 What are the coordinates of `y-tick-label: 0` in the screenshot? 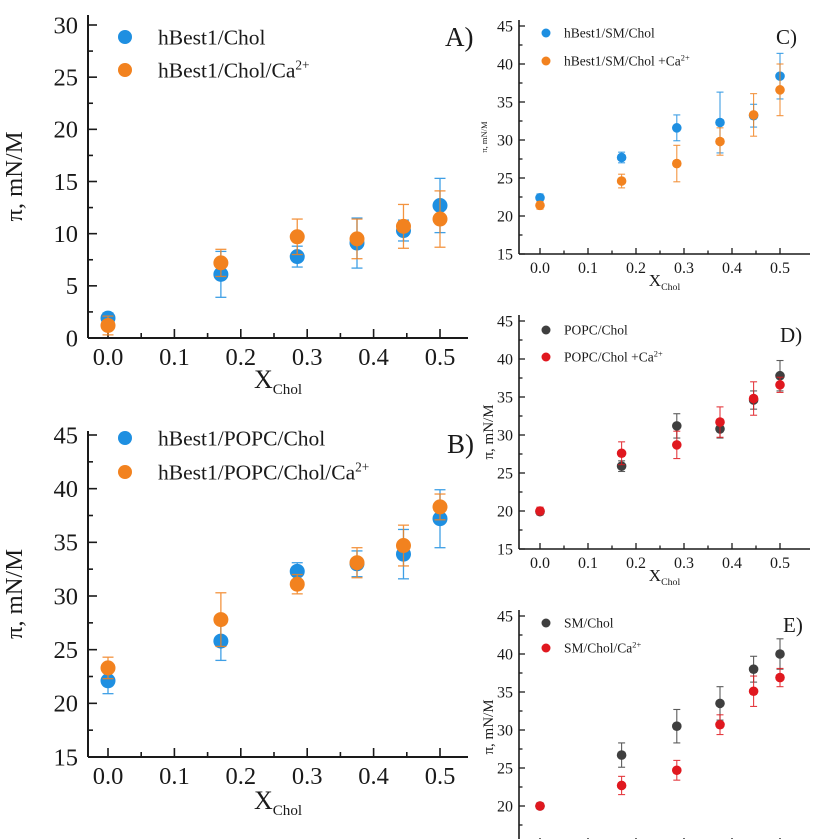 It's located at (72, 338).